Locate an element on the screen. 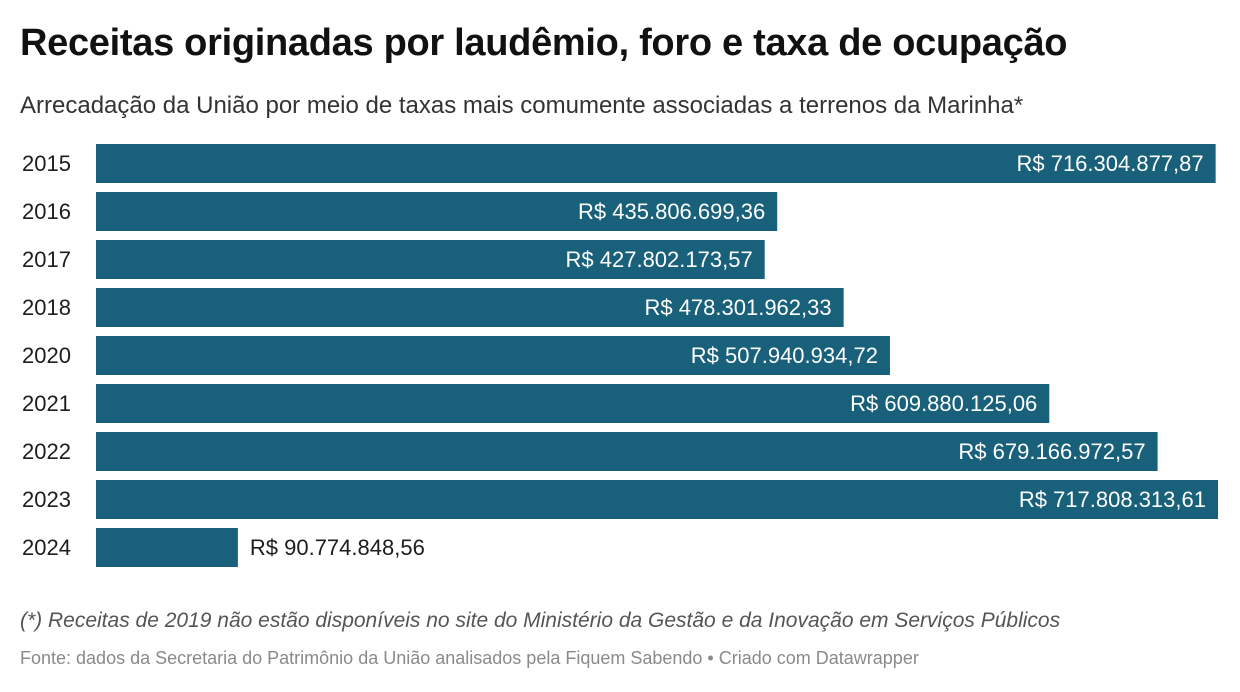  value-label: R$ 717.808.313,61 is located at coordinates (1112, 499).